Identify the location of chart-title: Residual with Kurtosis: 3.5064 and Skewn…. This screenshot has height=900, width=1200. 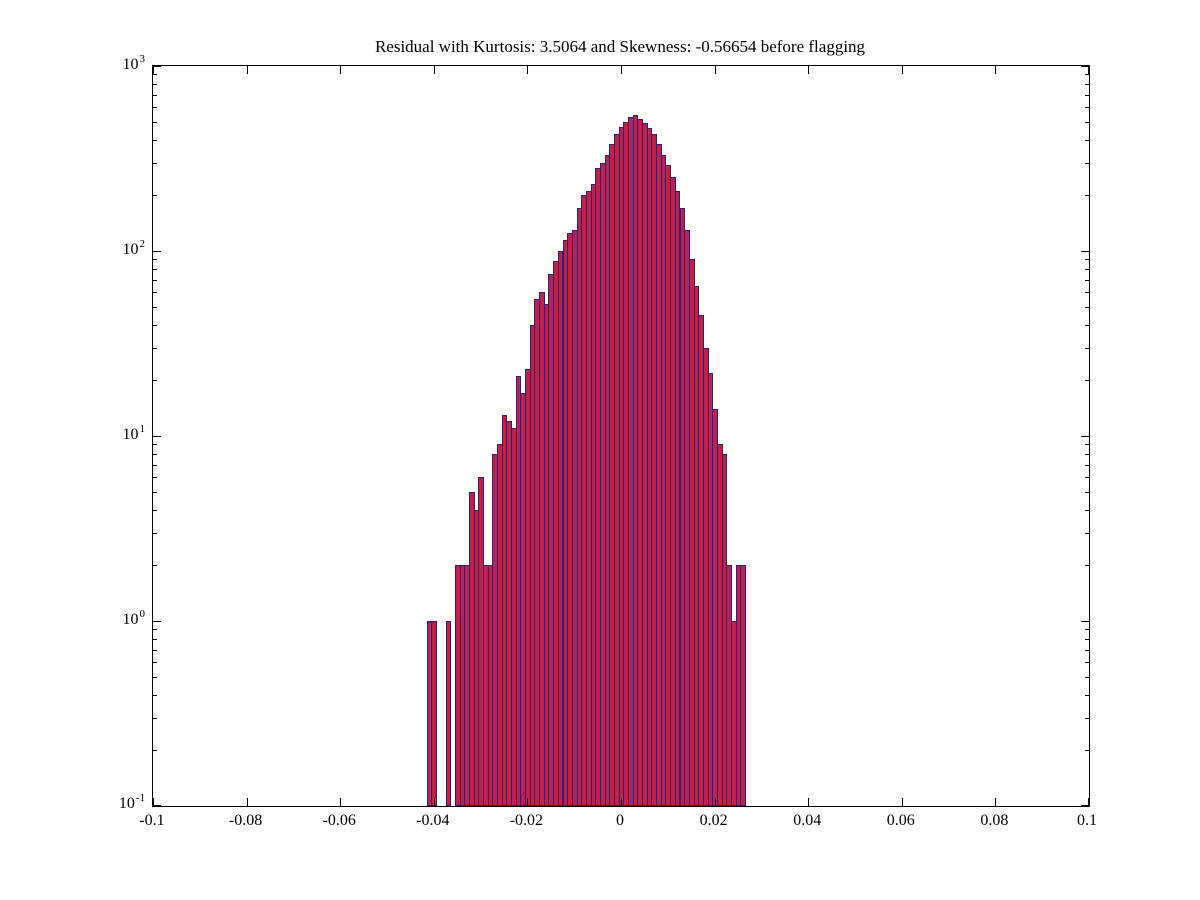
(620, 46).